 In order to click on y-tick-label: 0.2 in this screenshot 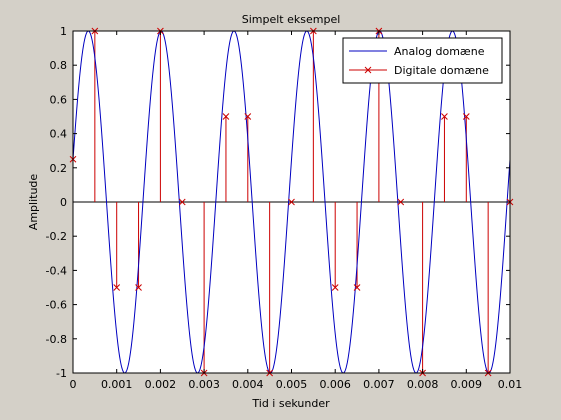, I will do `click(59, 168)`.